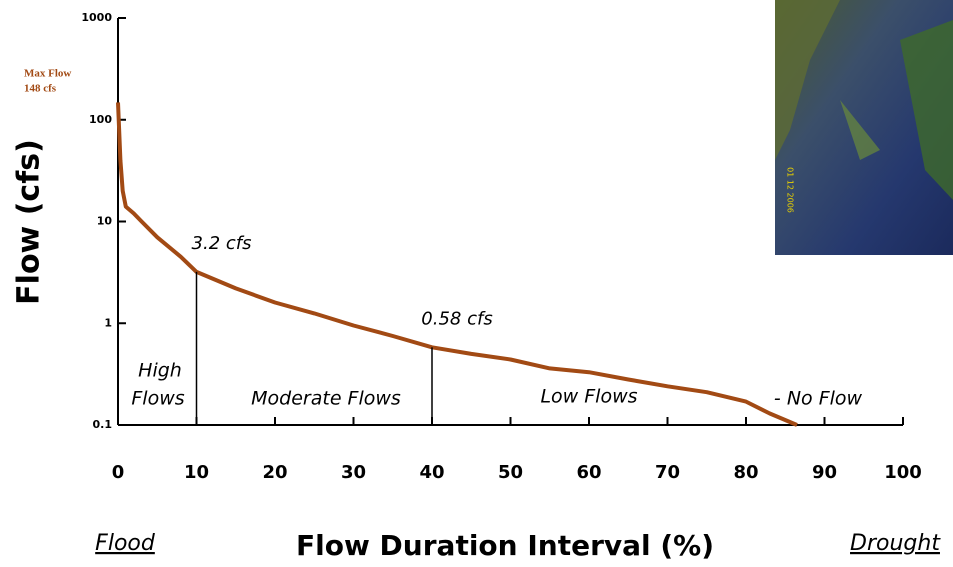  I want to click on x-tick-label: 10, so click(196, 472).